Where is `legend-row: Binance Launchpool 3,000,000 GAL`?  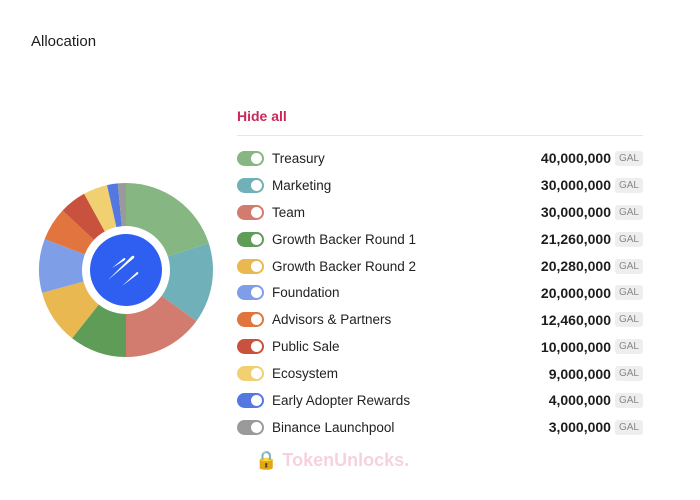 legend-row: Binance Launchpool 3,000,000 GAL is located at coordinates (440, 427).